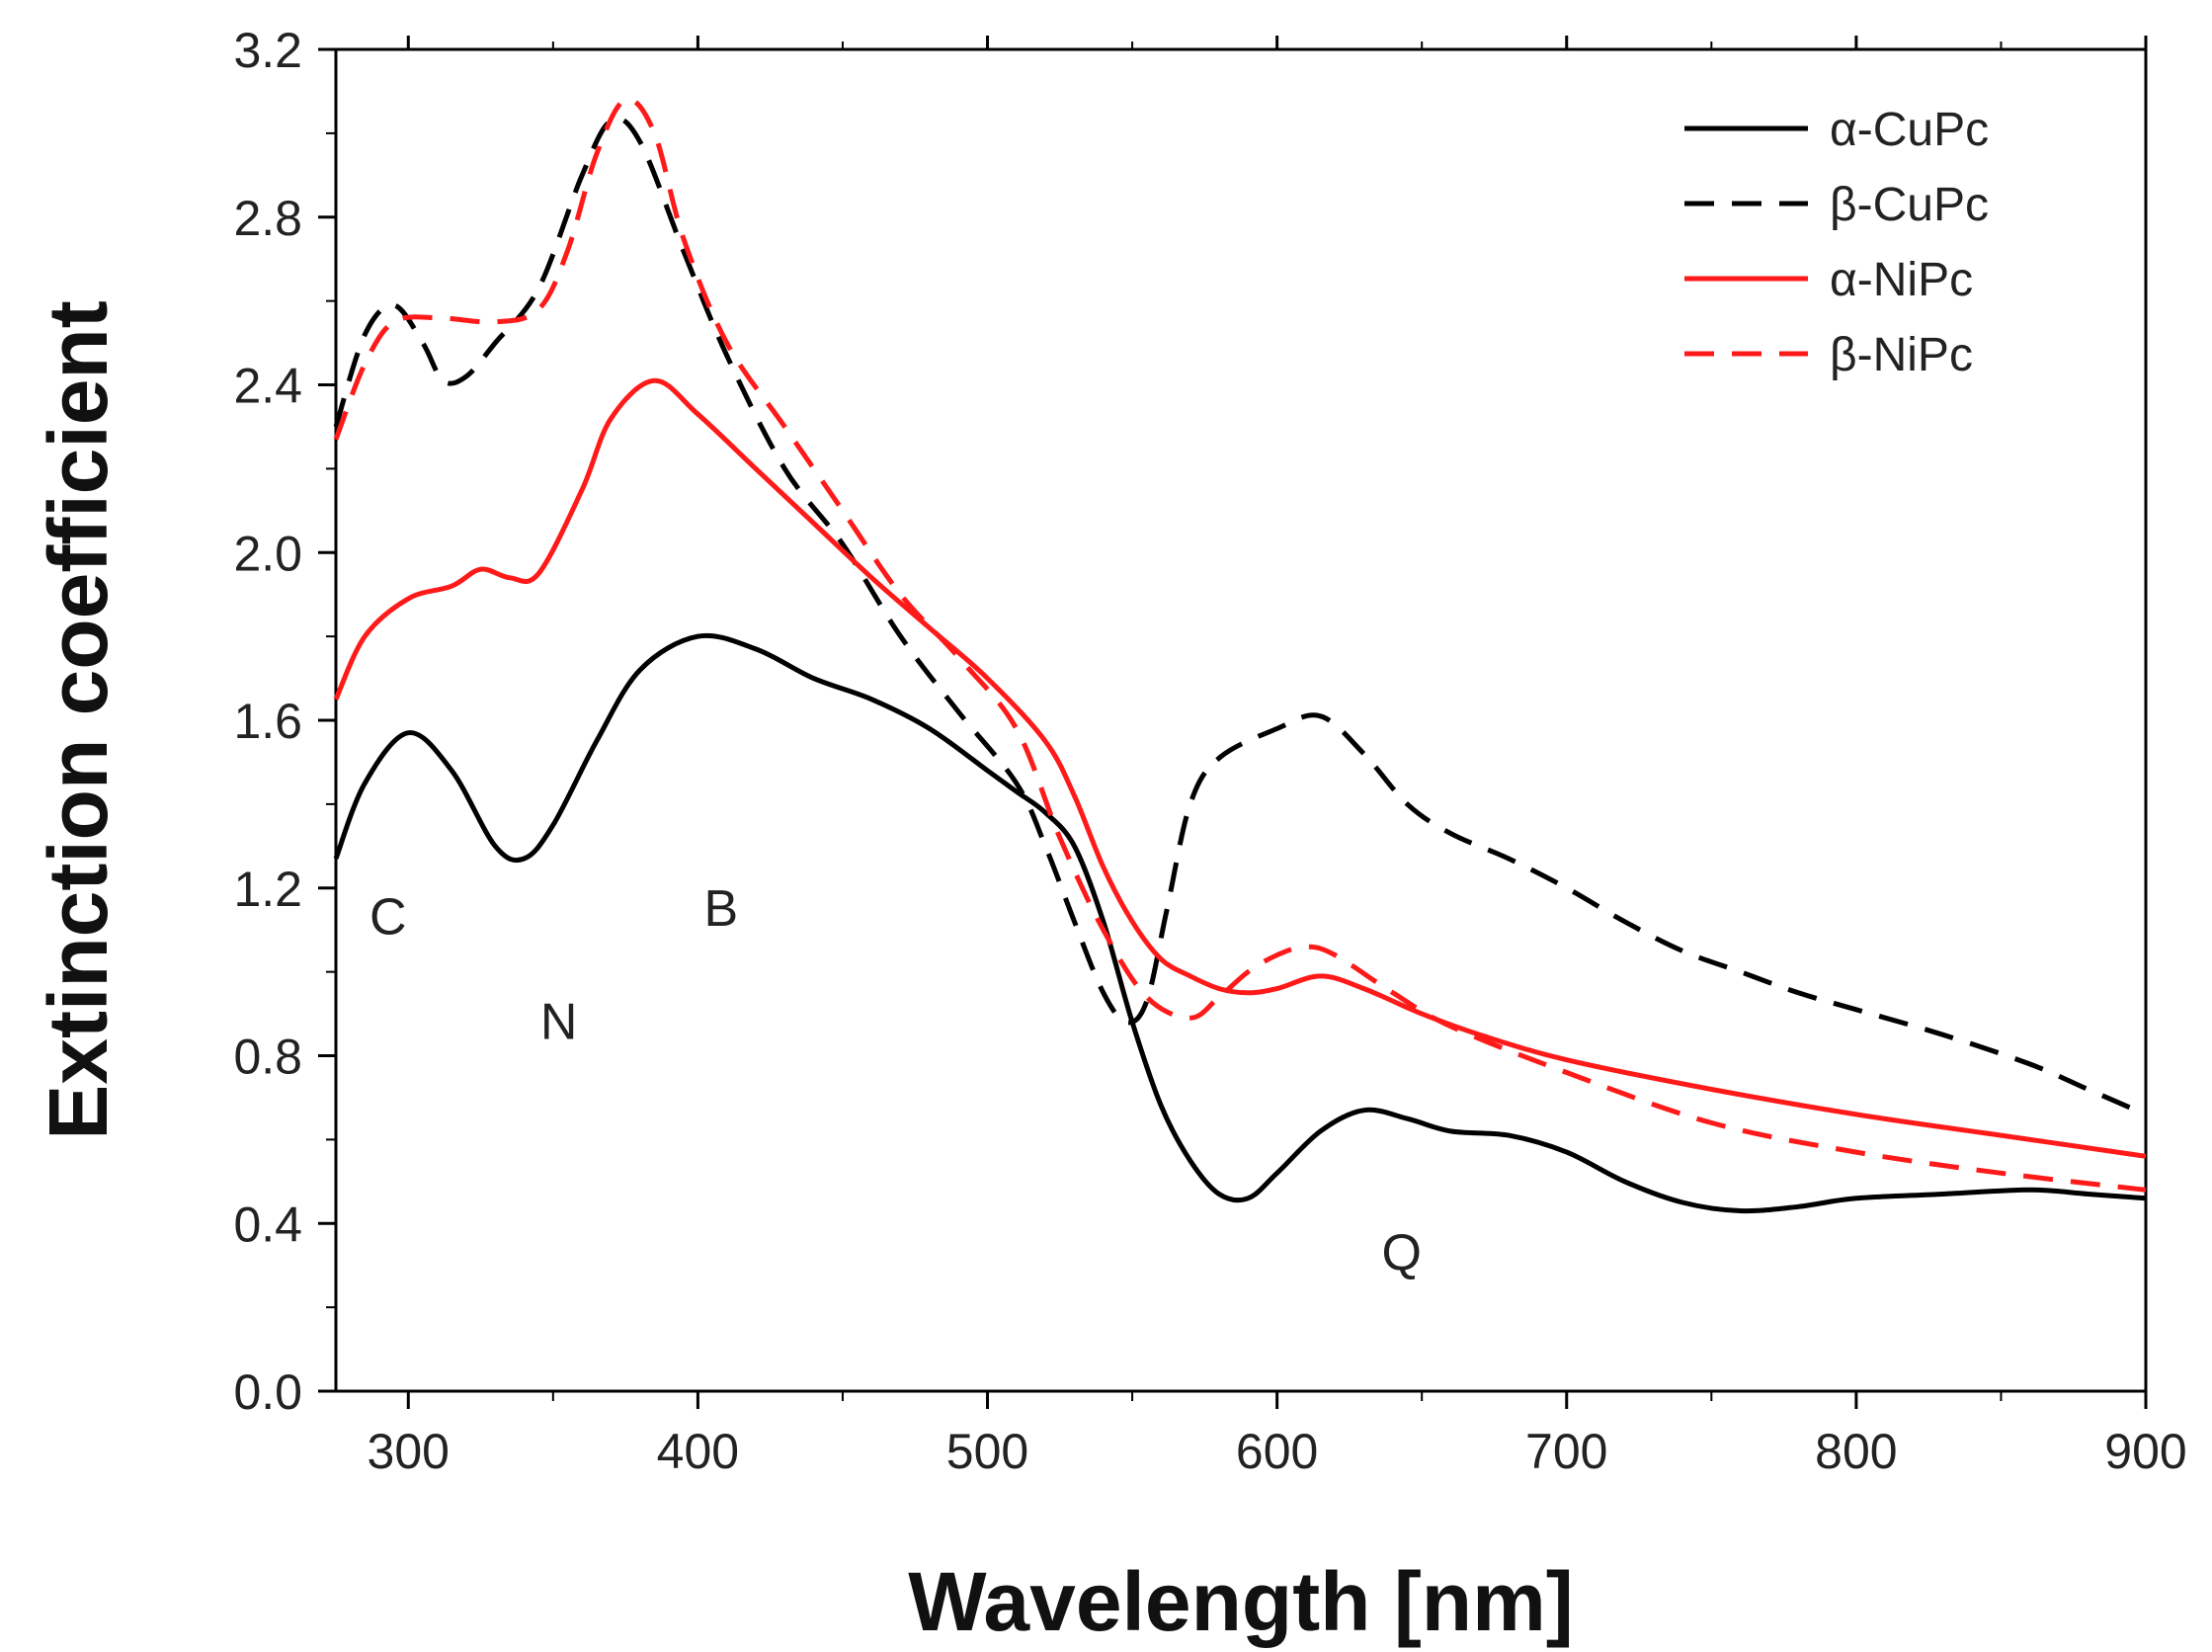 This screenshot has width=2212, height=1652. I want to click on y-tick-label: 1.2, so click(267, 889).